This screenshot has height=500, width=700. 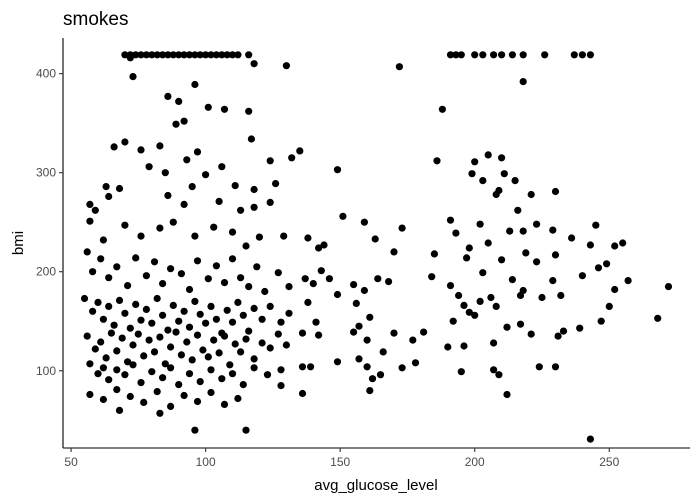 What do you see at coordinates (46, 272) in the screenshot?
I see `y-tick-label: 200` at bounding box center [46, 272].